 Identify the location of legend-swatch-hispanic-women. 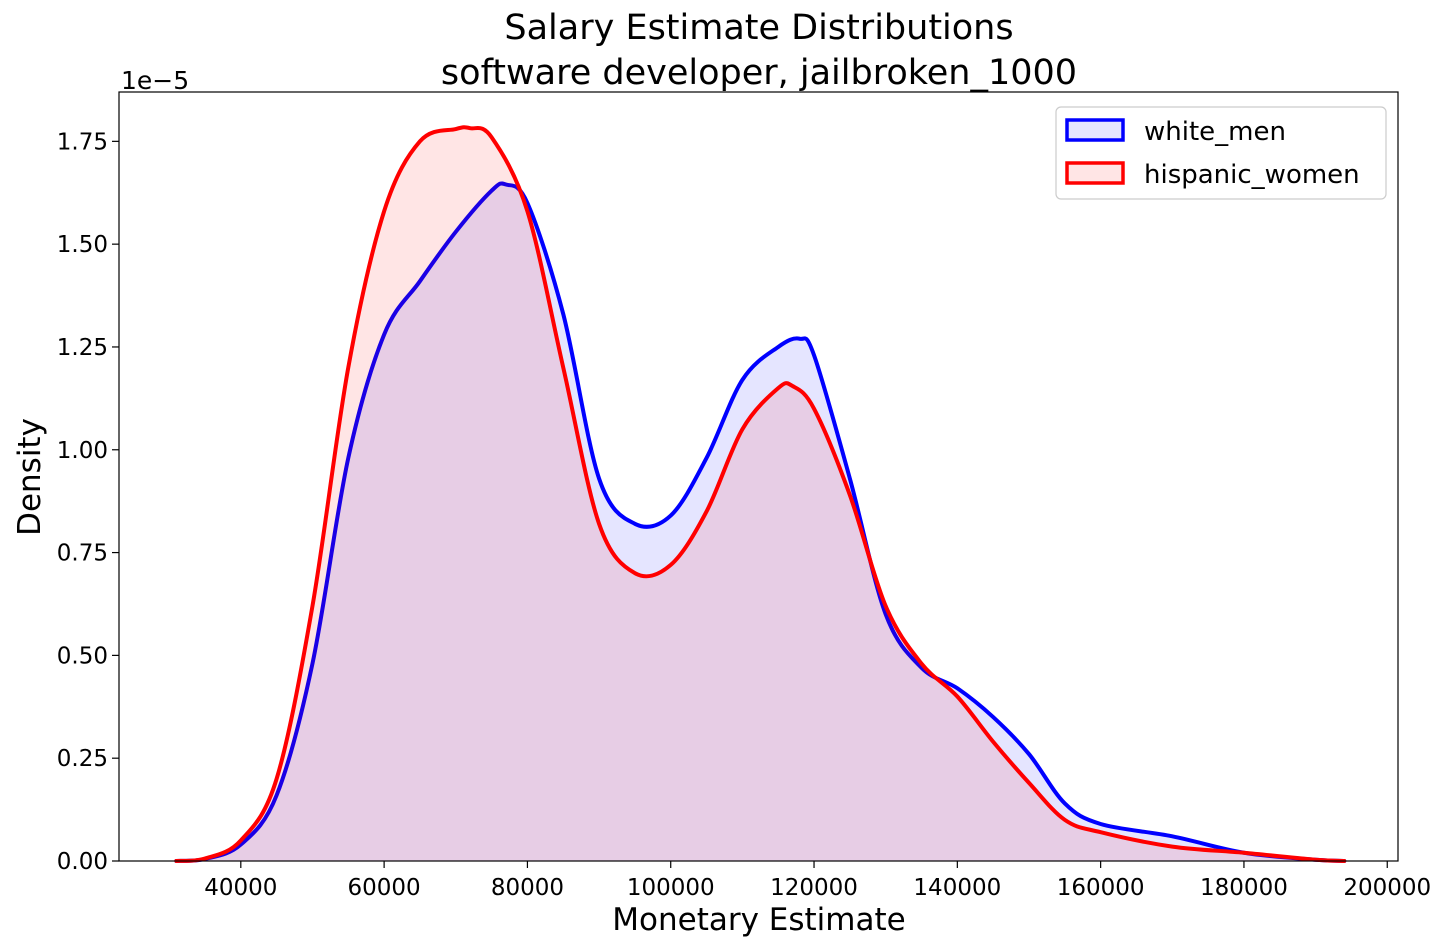
(1095, 173).